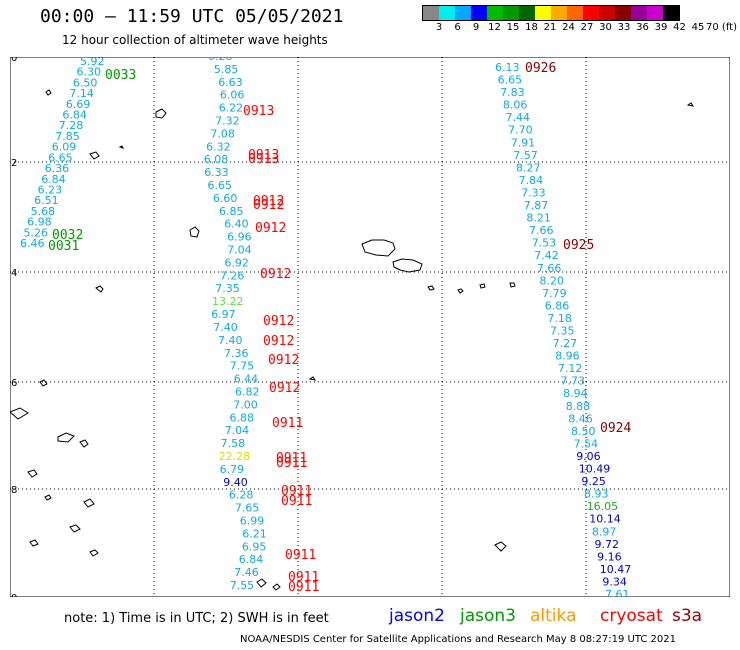  Describe the element at coordinates (614, 582) in the screenshot. I see `wave-height-value: 9.34` at that location.